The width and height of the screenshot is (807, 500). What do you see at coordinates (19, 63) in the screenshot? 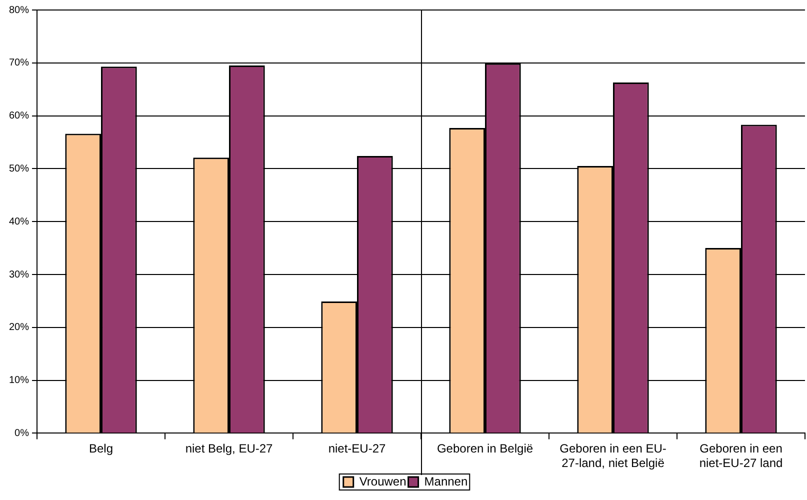
I see `y-tick-label: 70%` at bounding box center [19, 63].